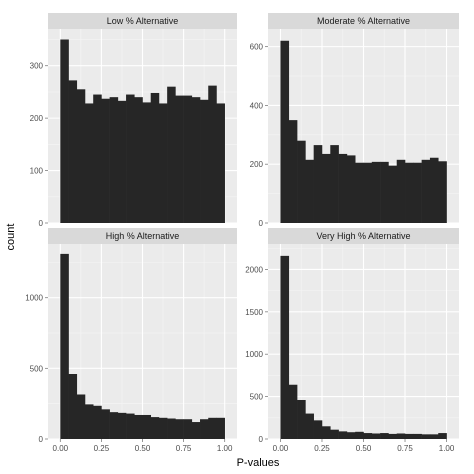 The image size is (474, 474). What do you see at coordinates (257, 397) in the screenshot?
I see `y-tick-label: 500` at bounding box center [257, 397].